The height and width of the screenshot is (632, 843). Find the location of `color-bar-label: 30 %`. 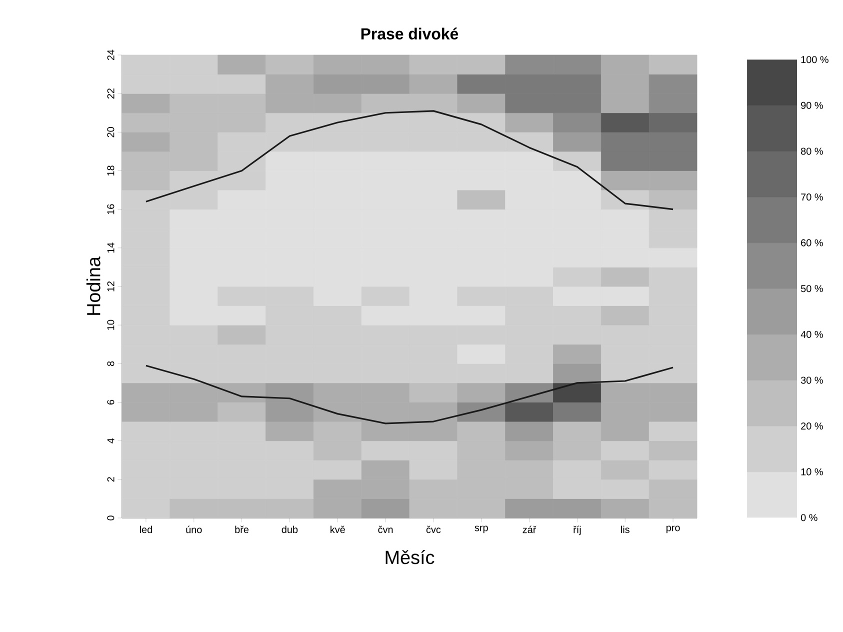

color-bar-label: 30 % is located at coordinates (811, 380).